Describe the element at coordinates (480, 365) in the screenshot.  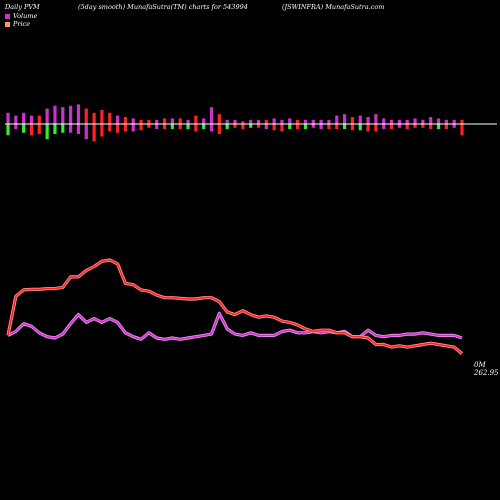
I see `volume-end-label: 0M` at that location.